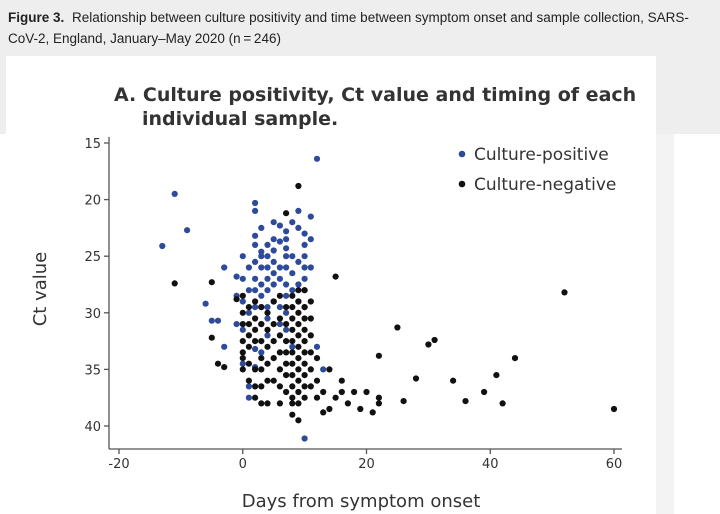  Describe the element at coordinates (541, 155) in the screenshot. I see `legend-label: Culture-positive` at that location.